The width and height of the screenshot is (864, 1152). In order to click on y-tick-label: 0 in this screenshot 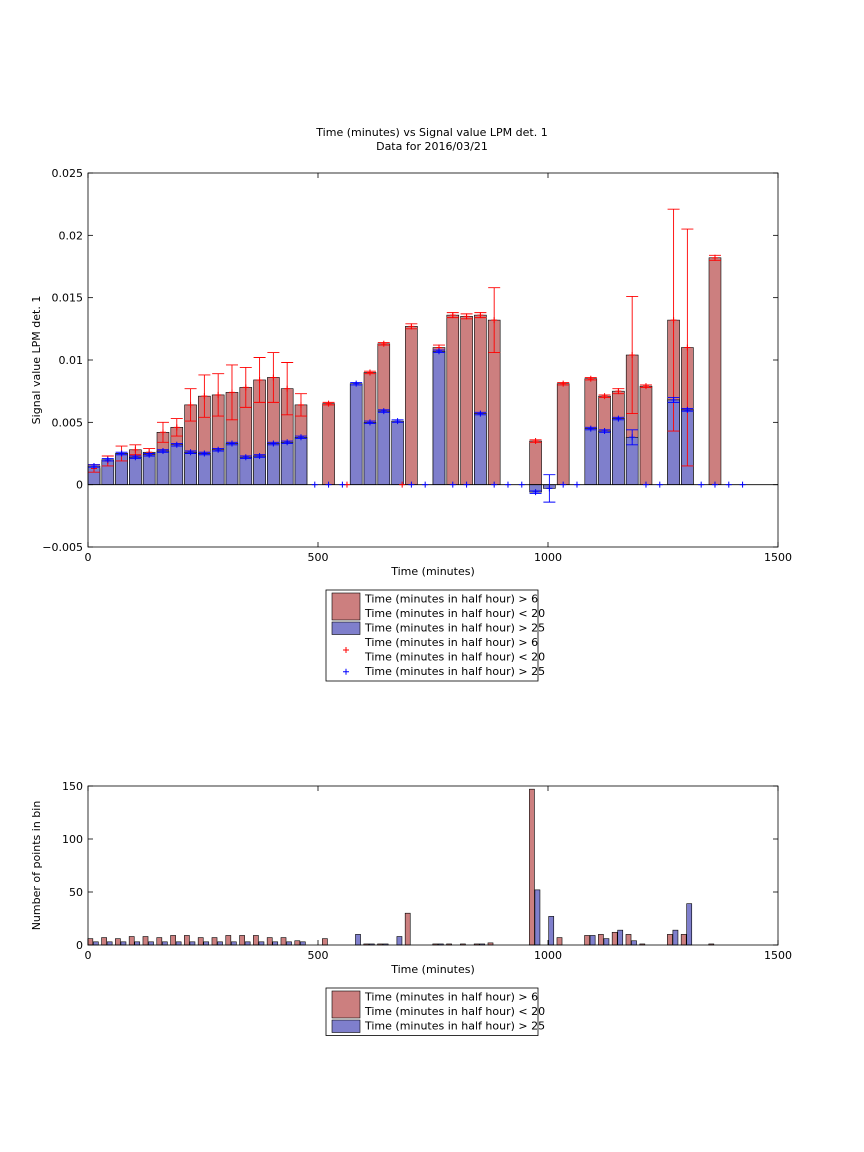, I will do `click(79, 945)`.